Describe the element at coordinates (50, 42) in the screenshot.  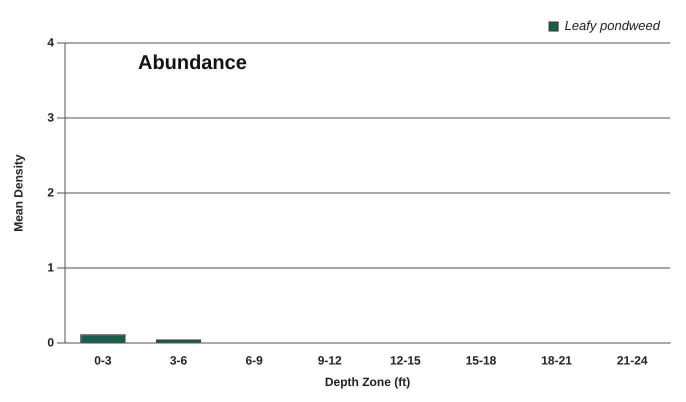
I see `y-tick-label: 4` at that location.